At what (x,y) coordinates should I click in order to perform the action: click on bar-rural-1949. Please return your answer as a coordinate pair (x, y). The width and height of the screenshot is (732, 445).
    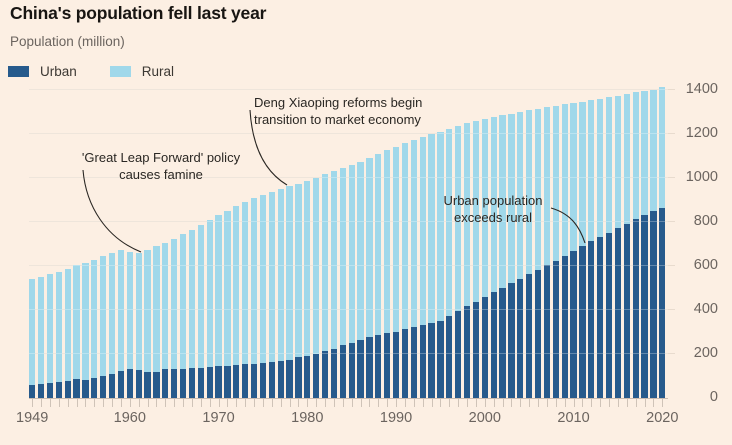
    Looking at the image, I should click on (32, 332).